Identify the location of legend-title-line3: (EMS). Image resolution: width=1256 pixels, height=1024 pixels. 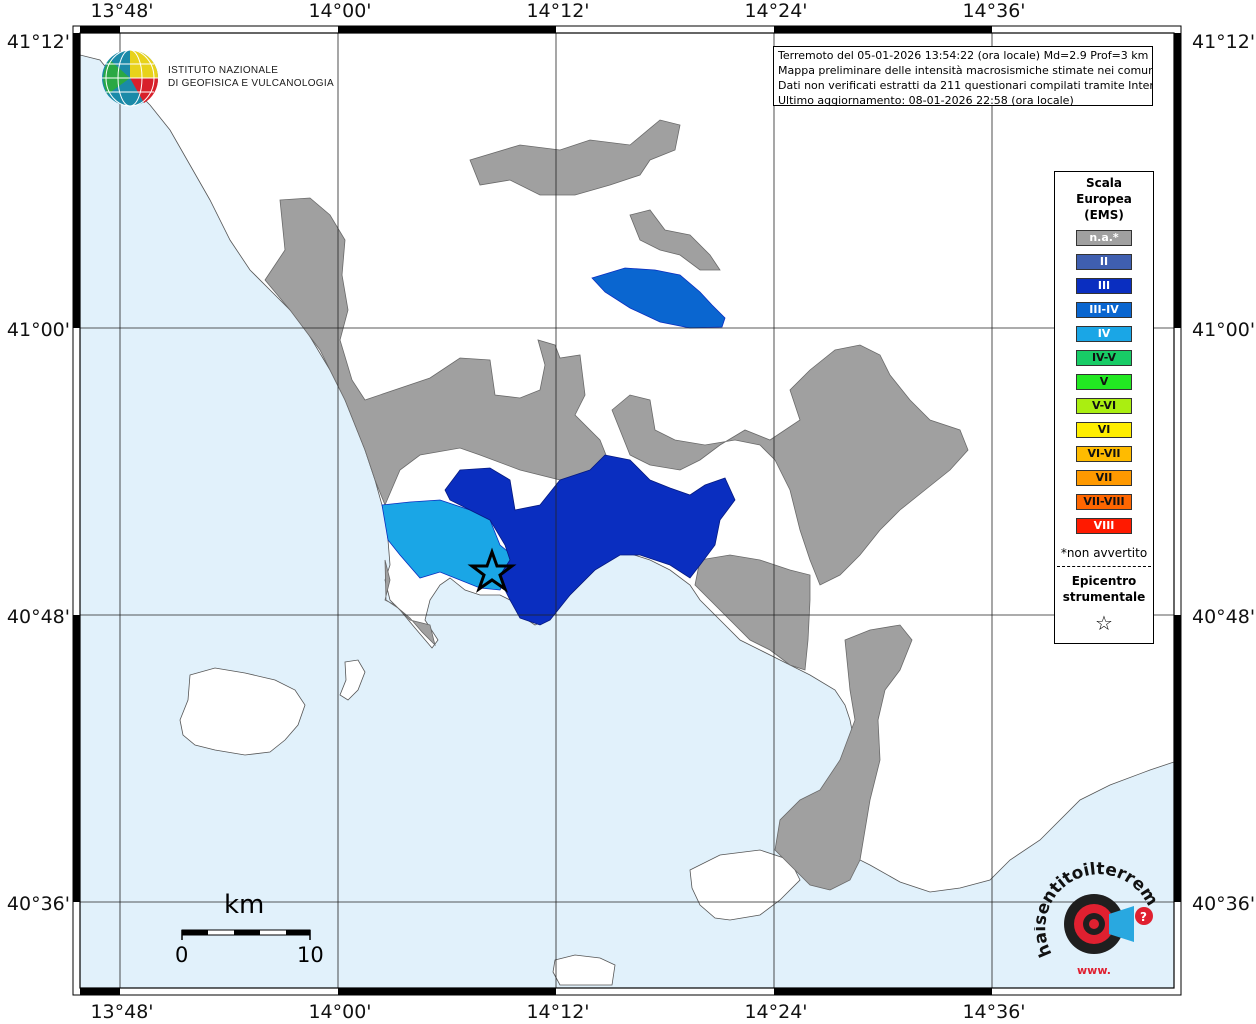
(1104, 215).